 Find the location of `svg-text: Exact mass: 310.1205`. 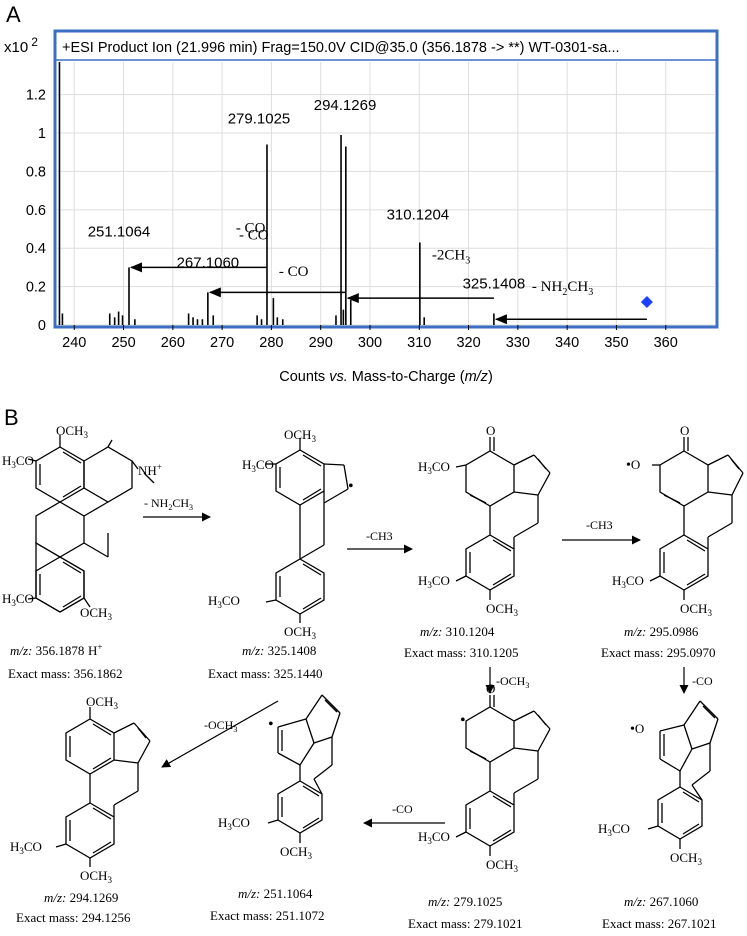

svg-text: Exact mass: 310.1205 is located at coordinates (461, 652).